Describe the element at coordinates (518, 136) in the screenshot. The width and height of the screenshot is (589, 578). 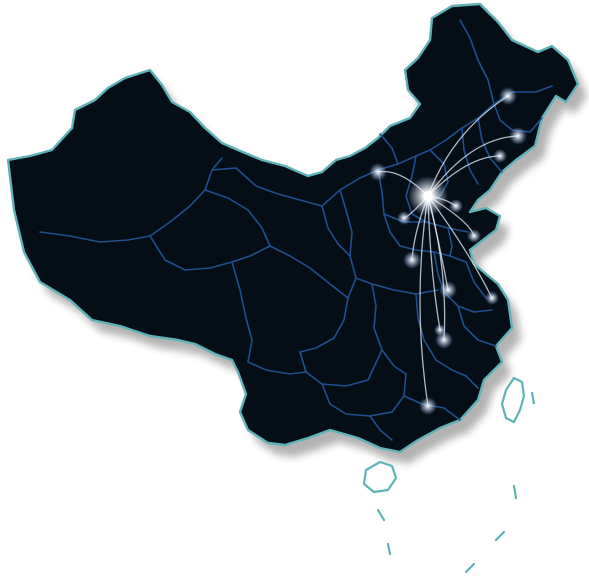
I see `dest-jilin` at that location.